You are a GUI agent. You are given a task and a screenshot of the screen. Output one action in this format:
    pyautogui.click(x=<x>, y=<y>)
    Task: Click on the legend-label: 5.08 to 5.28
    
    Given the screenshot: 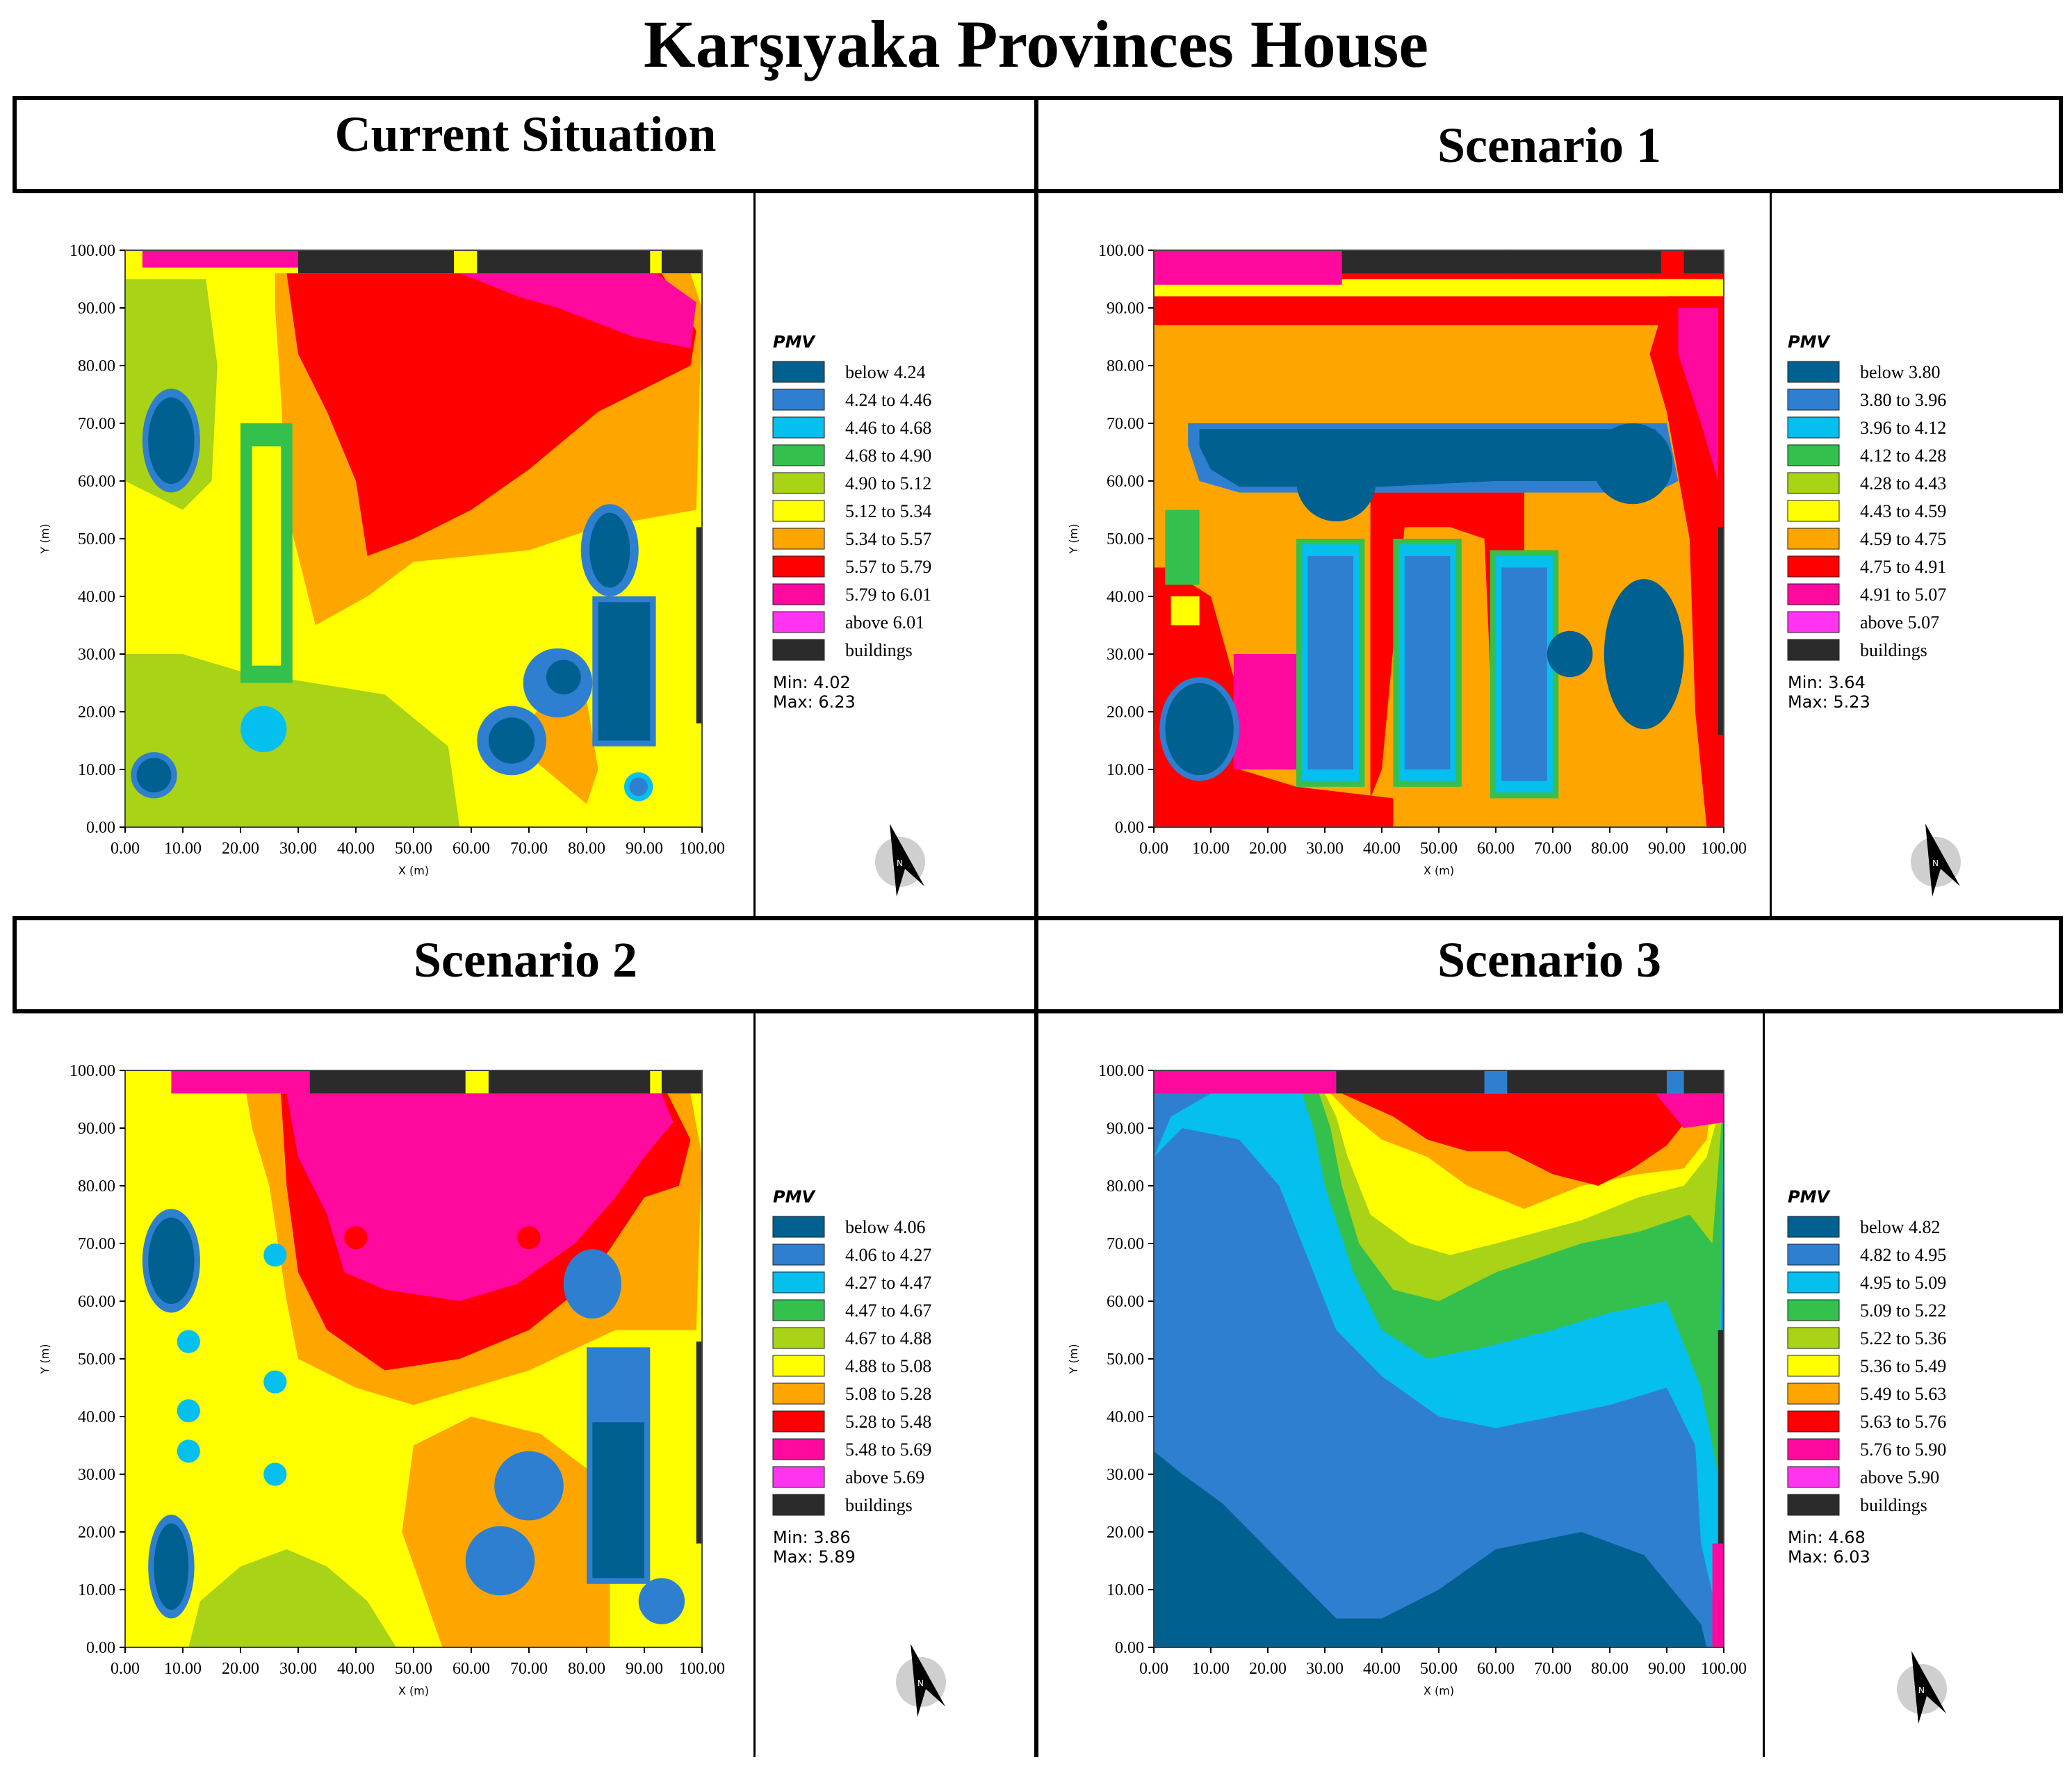 What is the action you would take?
    pyautogui.click(x=888, y=1394)
    